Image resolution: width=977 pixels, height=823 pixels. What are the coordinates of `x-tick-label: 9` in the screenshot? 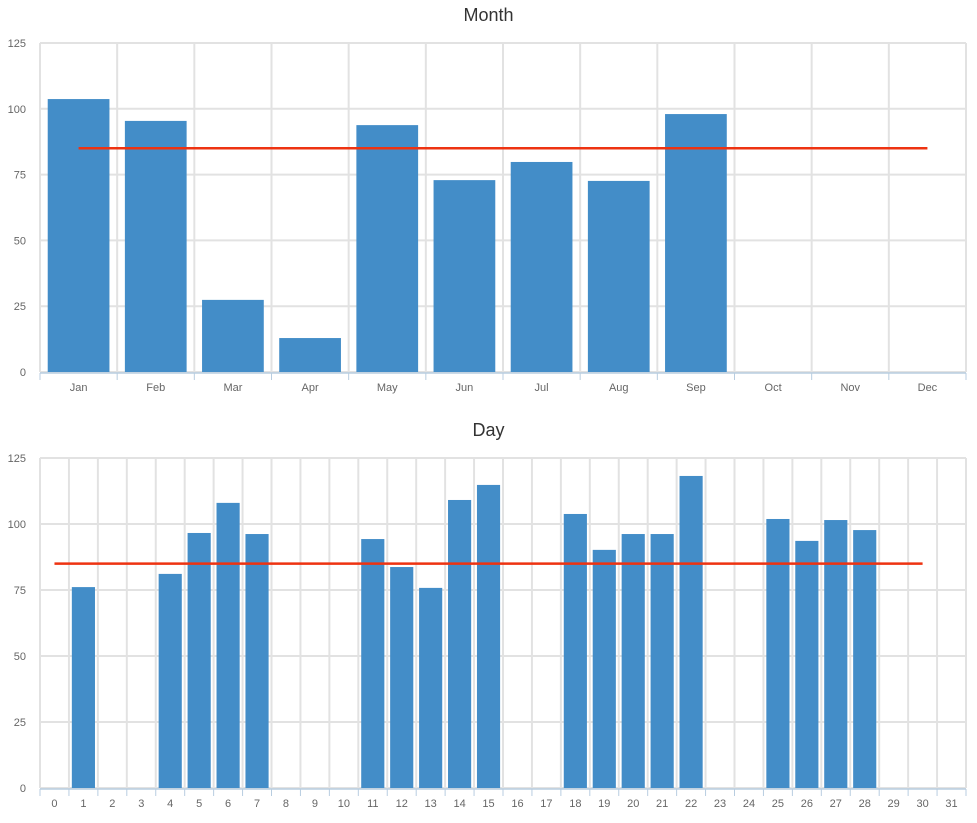 It's located at (315, 804).